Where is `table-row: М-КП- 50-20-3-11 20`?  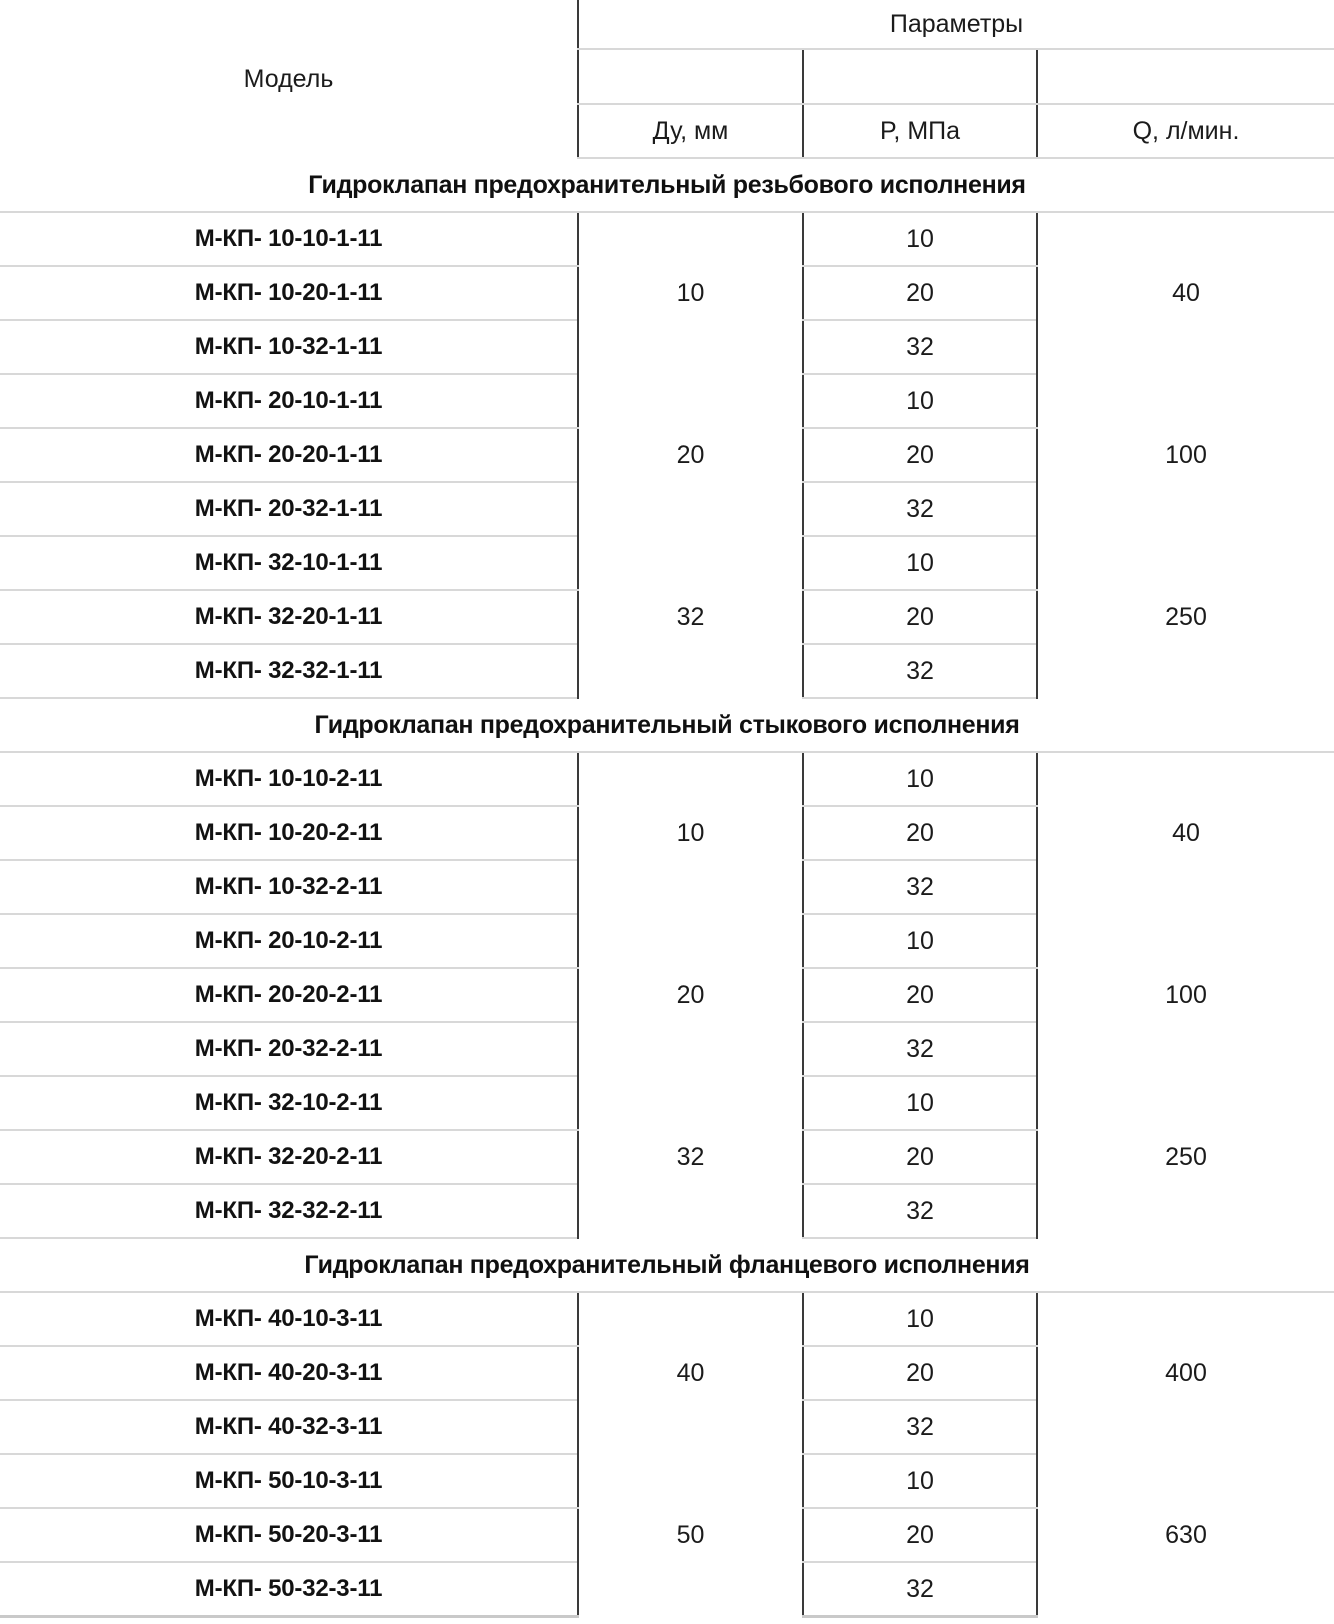
table-row: М-КП- 50-20-3-11 20 is located at coordinates (667, 1535).